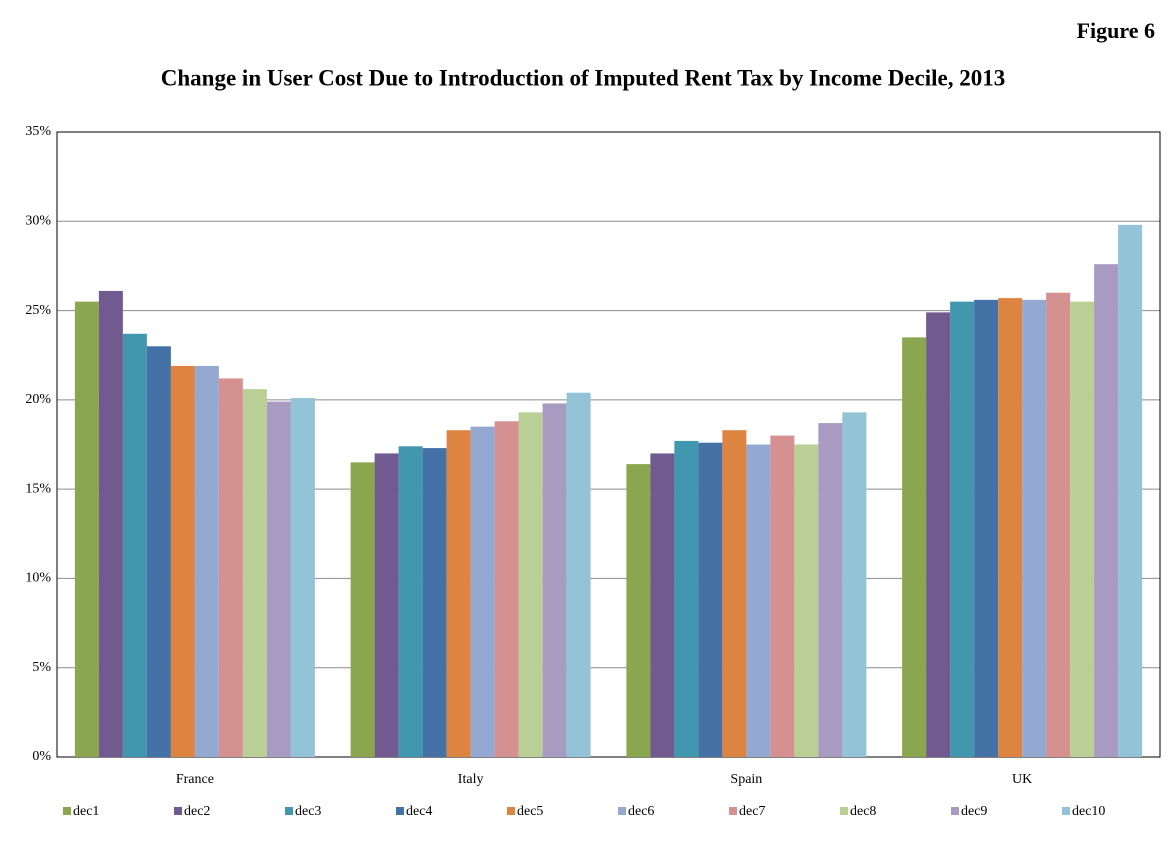 The image size is (1168, 848). I want to click on x-tick-label: Spain, so click(746, 779).